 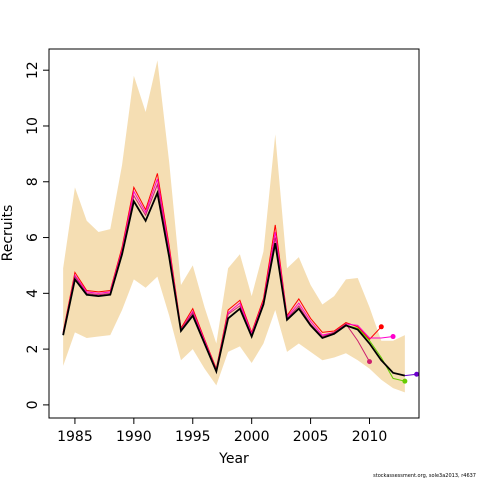 I want to click on x-tick-label: 2010, so click(x=370, y=437).